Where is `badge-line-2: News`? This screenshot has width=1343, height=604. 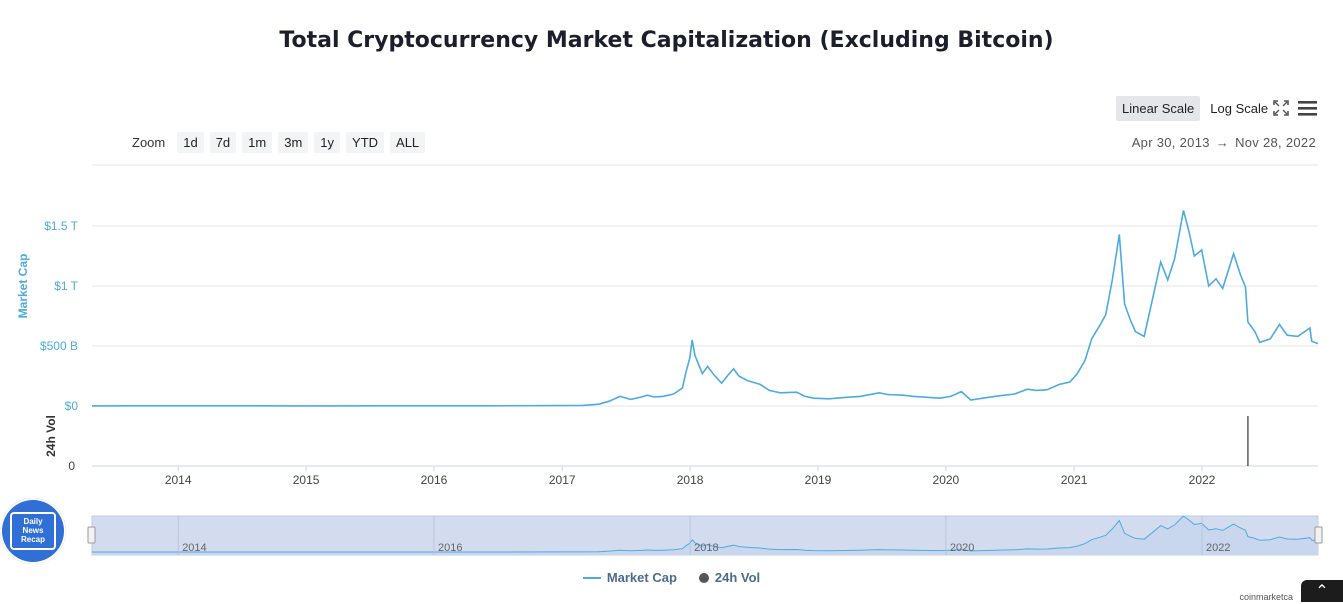 badge-line-2: News is located at coordinates (33, 530).